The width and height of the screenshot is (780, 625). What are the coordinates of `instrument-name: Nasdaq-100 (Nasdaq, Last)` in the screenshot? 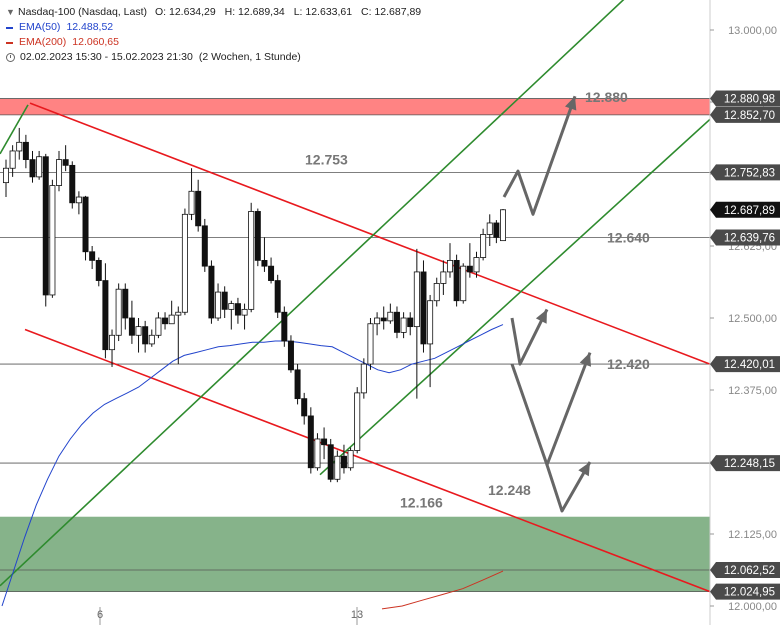 It's located at (82, 12).